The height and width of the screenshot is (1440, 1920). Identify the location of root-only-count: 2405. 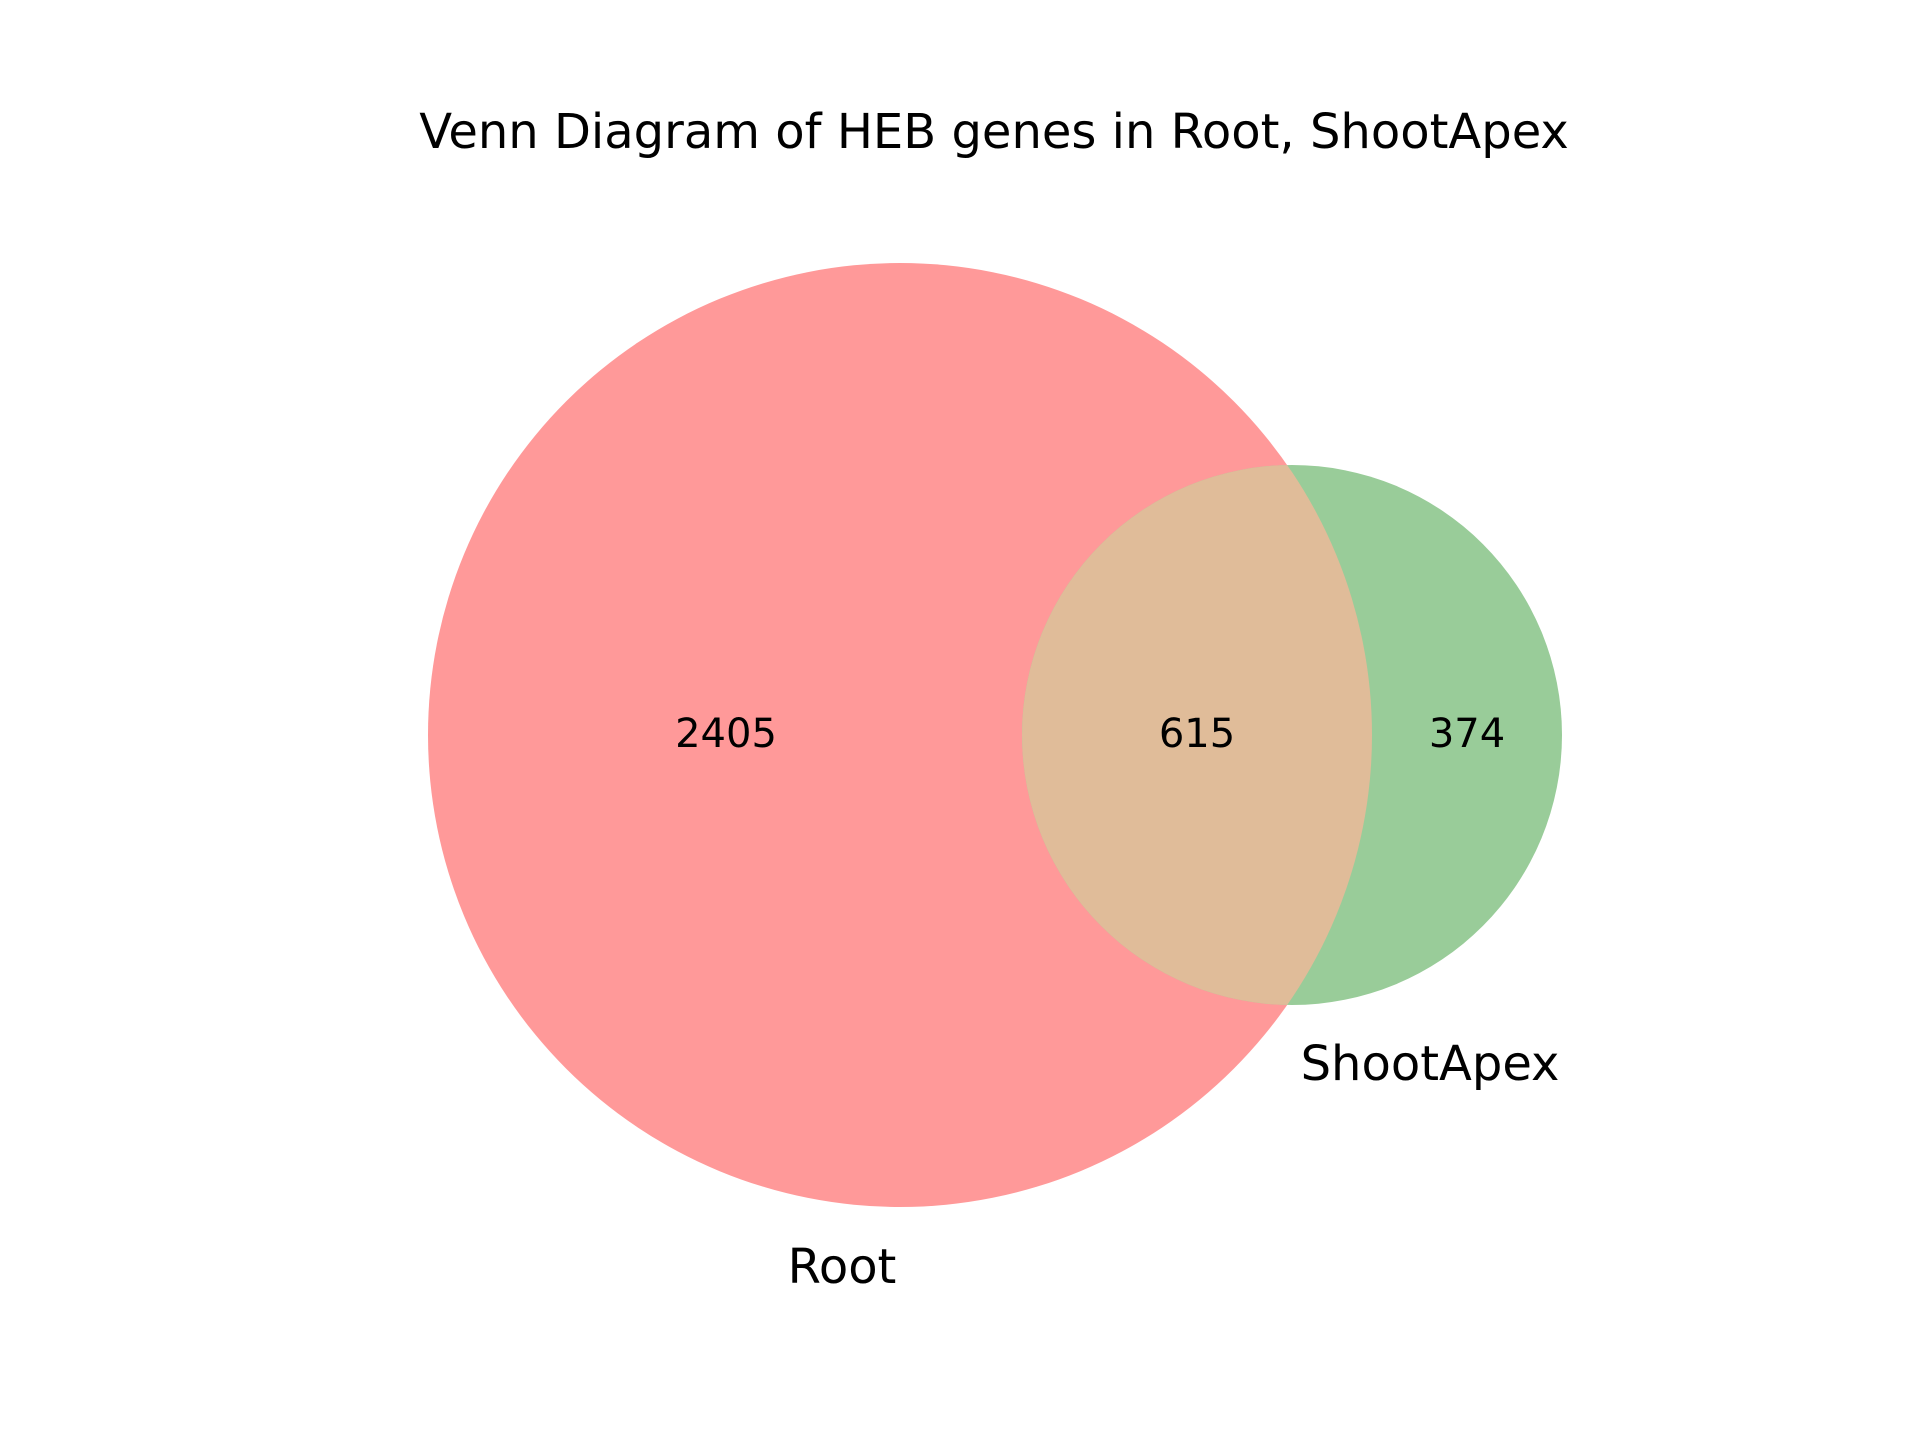
(726, 734).